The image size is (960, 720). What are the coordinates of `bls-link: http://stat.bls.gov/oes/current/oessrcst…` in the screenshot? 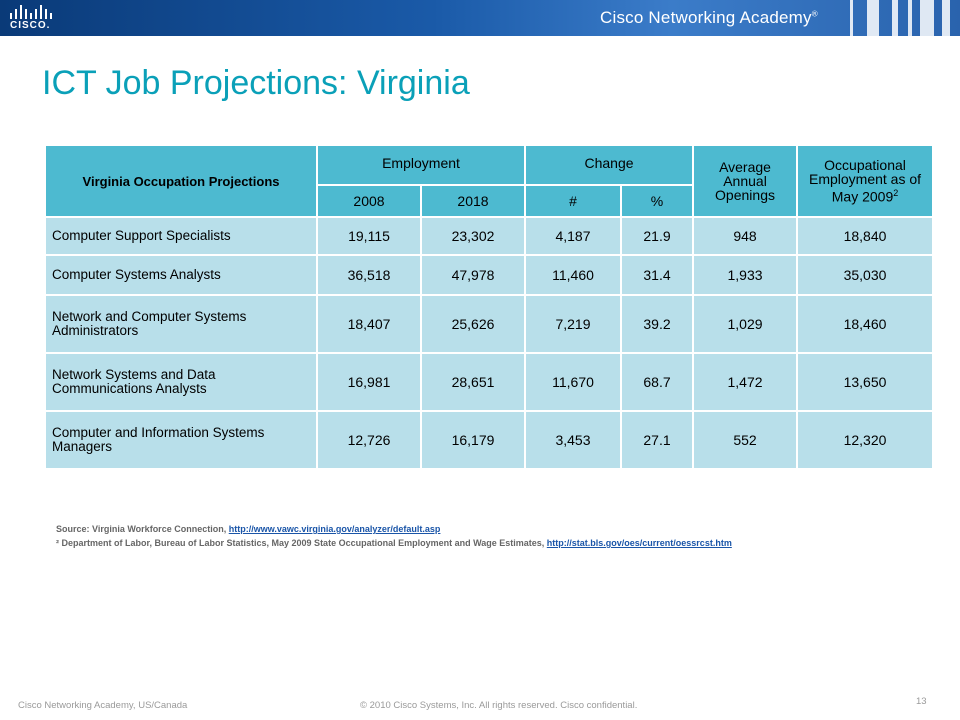 It's located at (639, 543).